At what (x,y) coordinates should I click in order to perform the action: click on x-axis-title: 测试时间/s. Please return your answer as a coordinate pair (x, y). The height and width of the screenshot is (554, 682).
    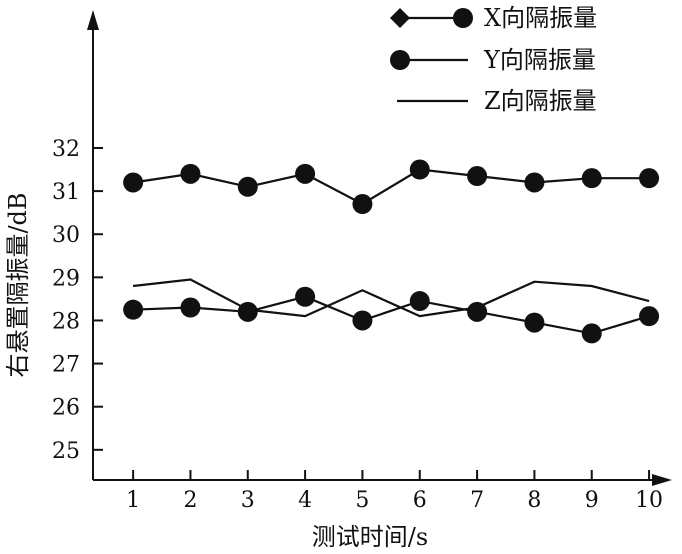
    Looking at the image, I should click on (370, 537).